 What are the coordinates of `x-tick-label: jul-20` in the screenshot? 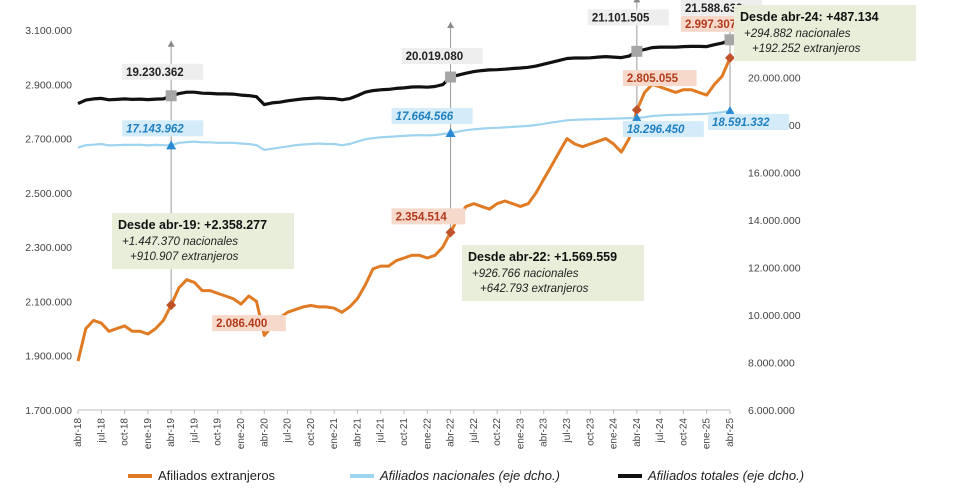 It's located at (288, 431).